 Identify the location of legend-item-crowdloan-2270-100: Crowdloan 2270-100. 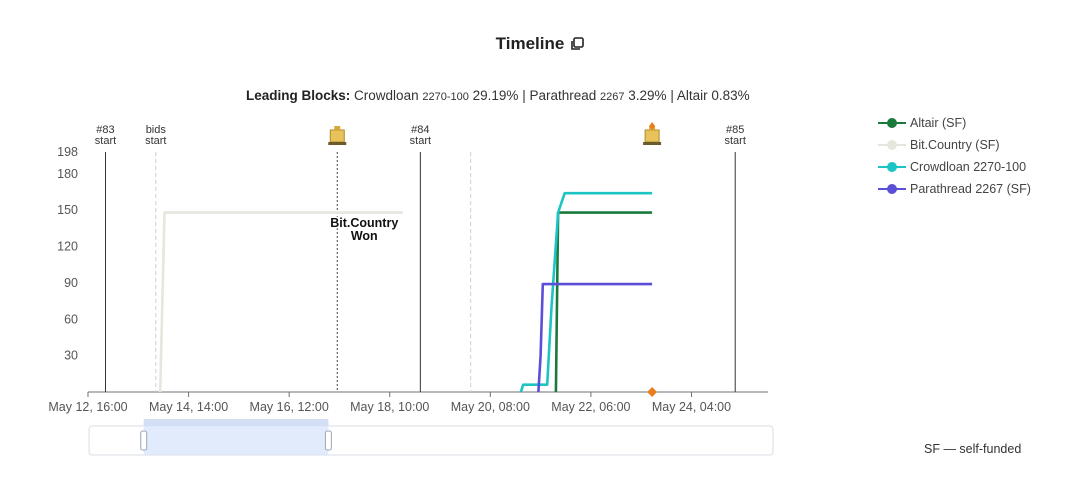
(954, 167).